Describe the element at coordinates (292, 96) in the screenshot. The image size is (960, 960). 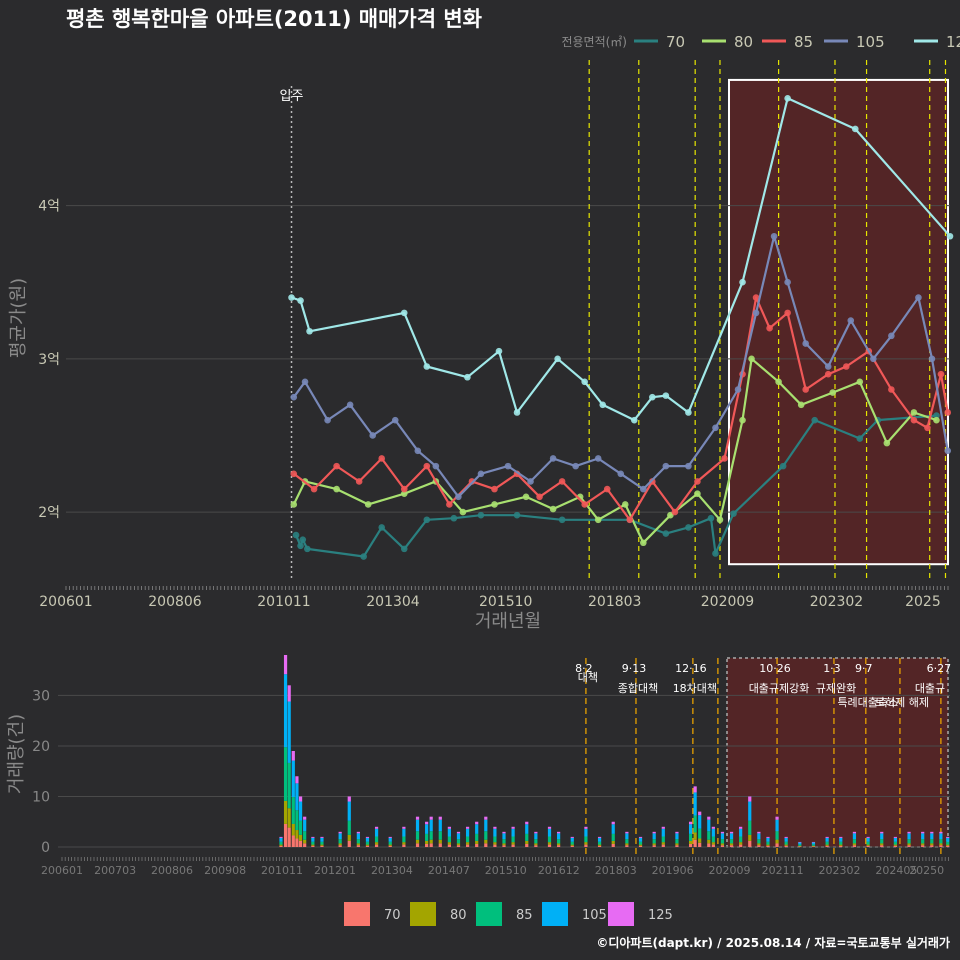
I see `move-in-label: 입주` at that location.